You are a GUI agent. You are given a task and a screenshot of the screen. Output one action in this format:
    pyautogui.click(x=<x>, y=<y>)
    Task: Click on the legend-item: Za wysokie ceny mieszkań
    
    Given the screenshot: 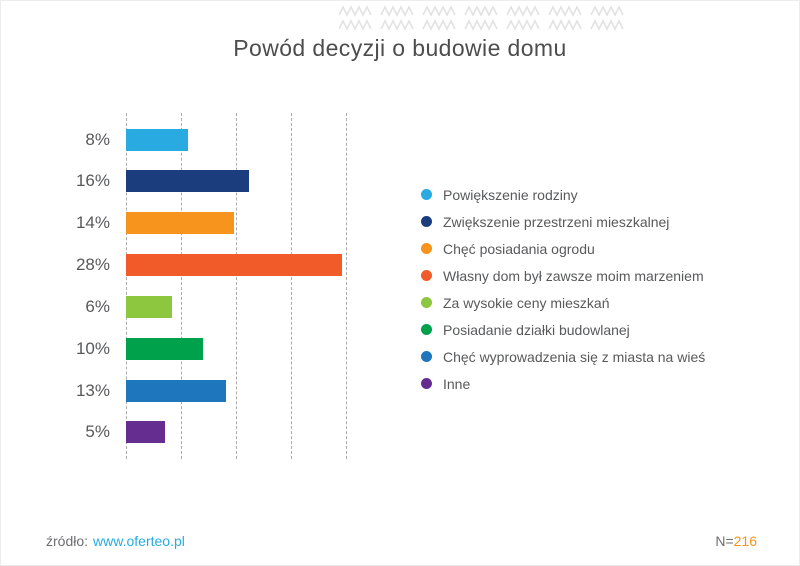 What is the action you would take?
    pyautogui.click(x=563, y=302)
    